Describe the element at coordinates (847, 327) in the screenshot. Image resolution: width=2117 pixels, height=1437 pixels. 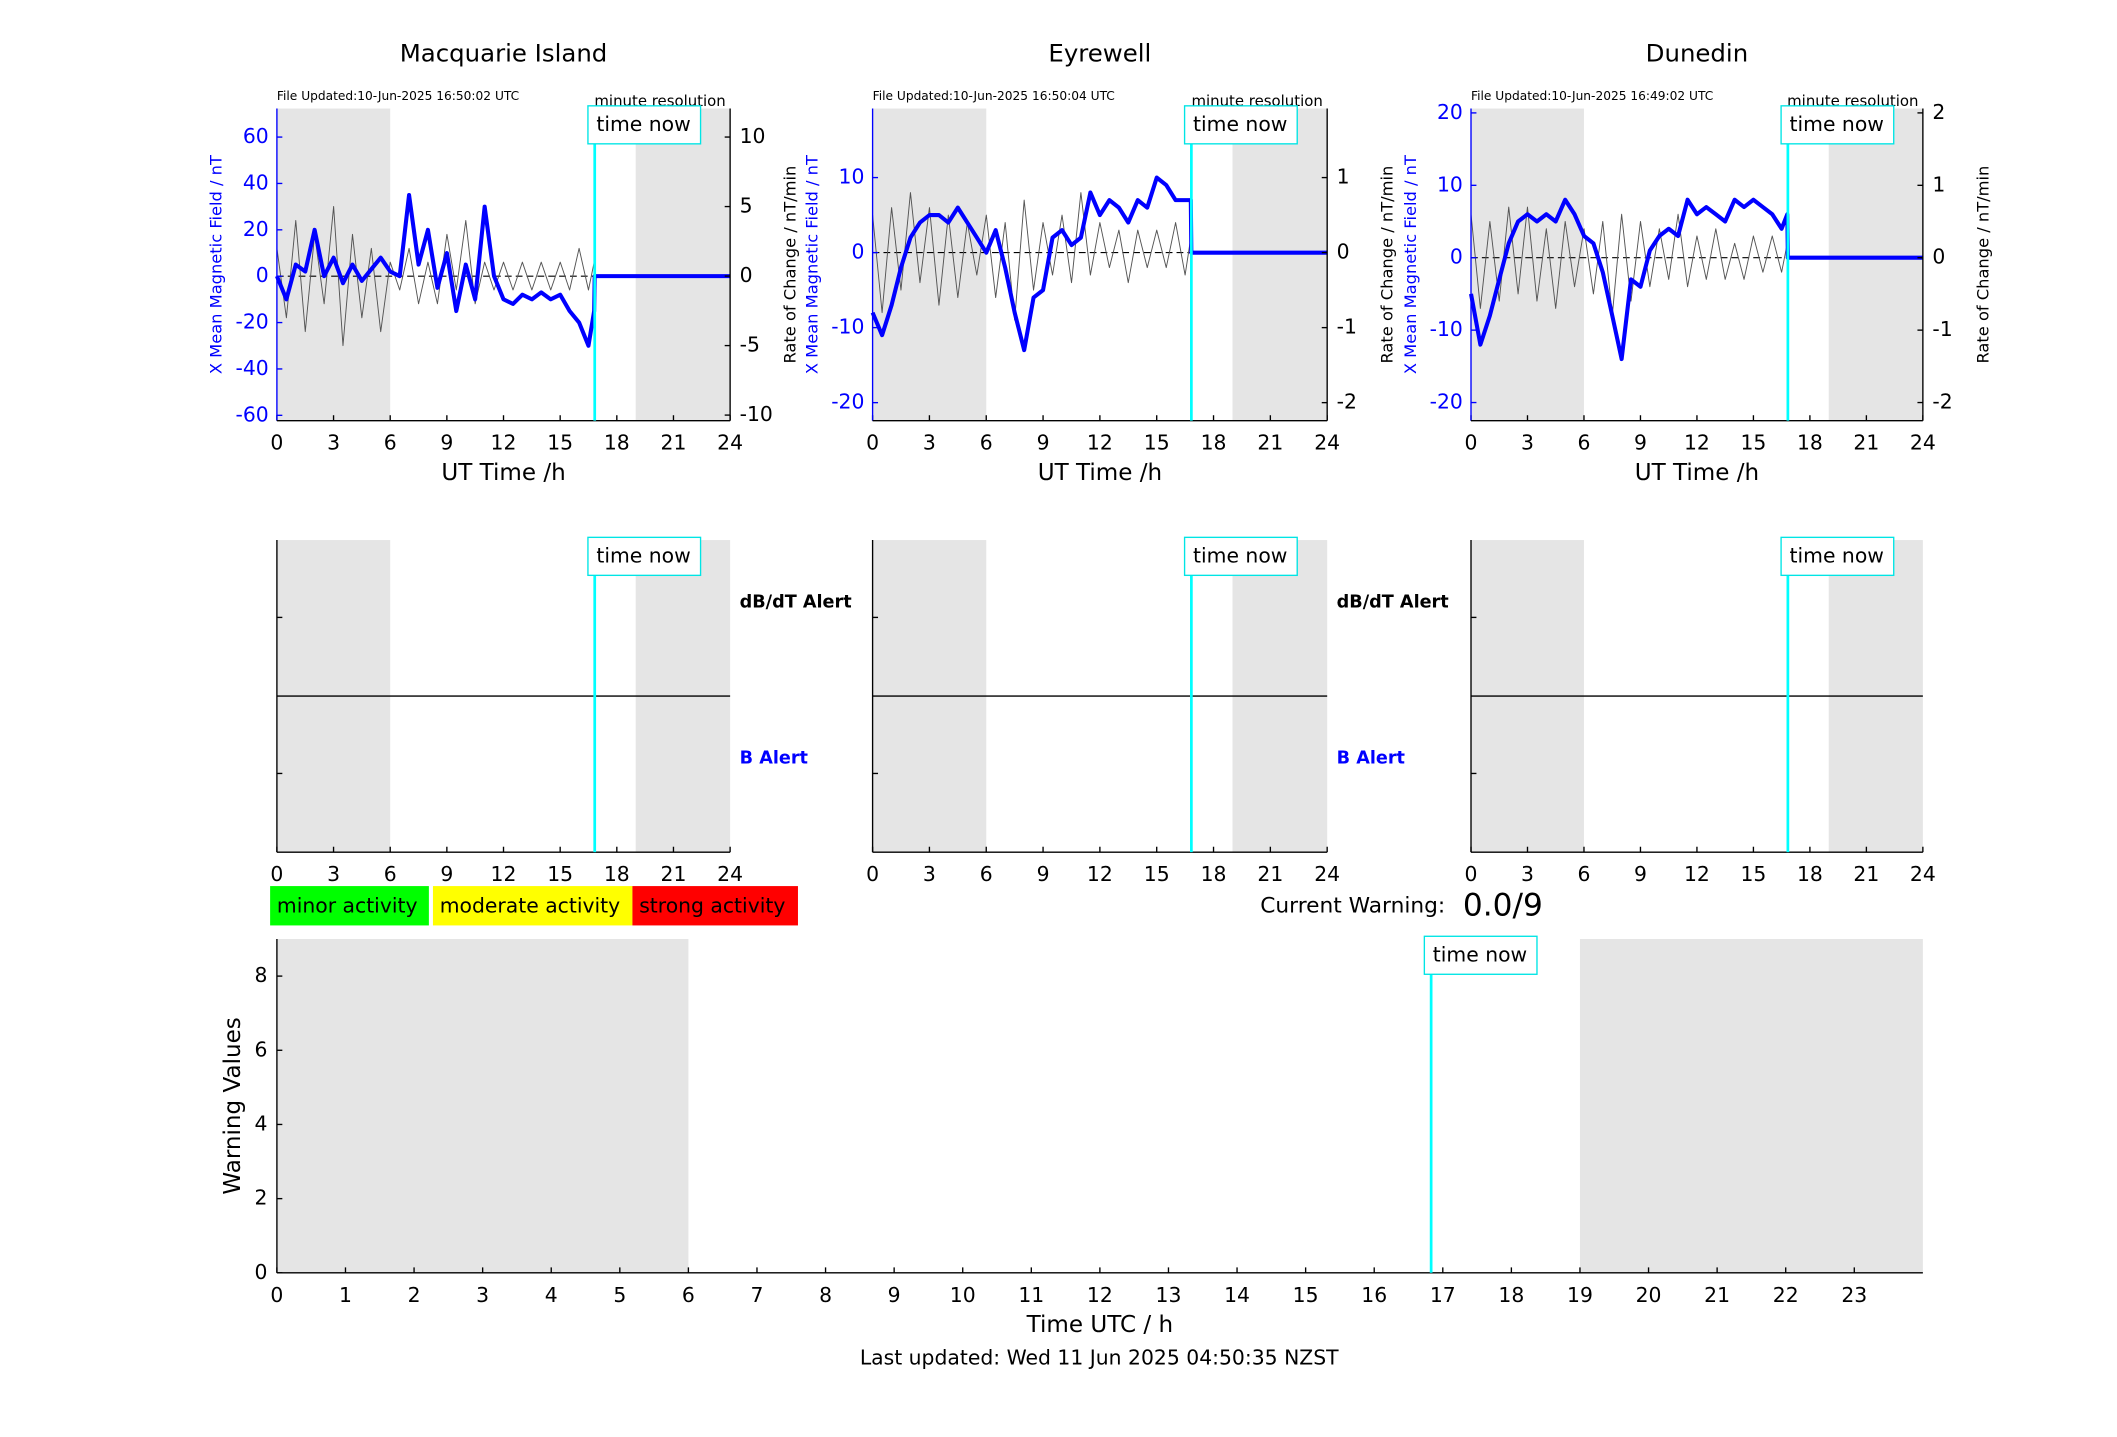
I see `y-tick-label: -10` at that location.